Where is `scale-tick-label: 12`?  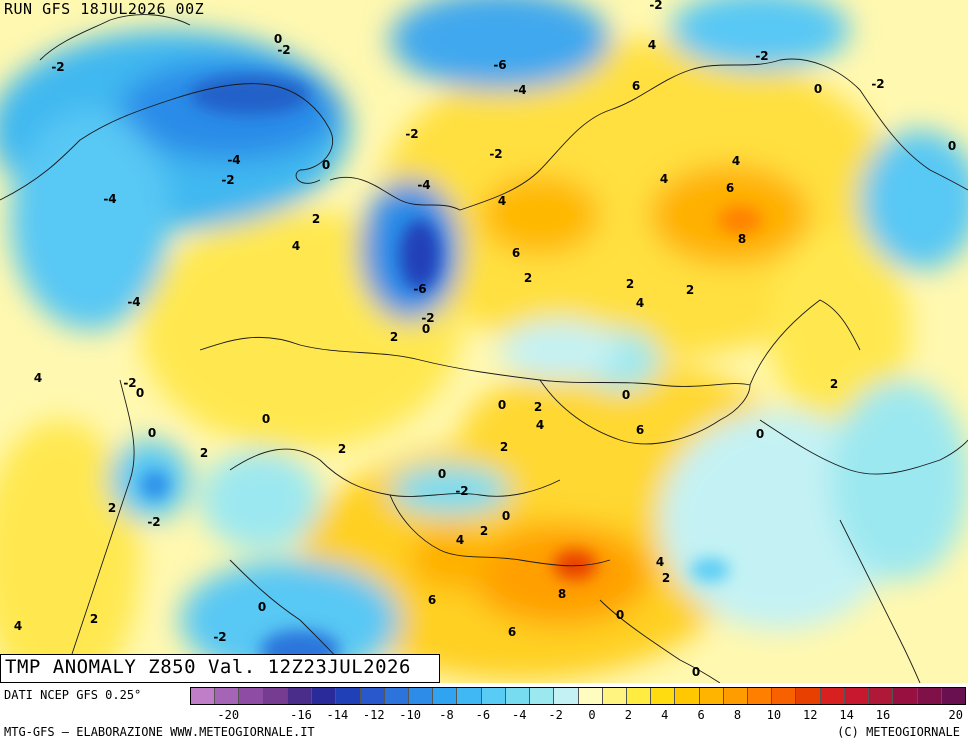
scale-tick-label: 12 is located at coordinates (810, 715).